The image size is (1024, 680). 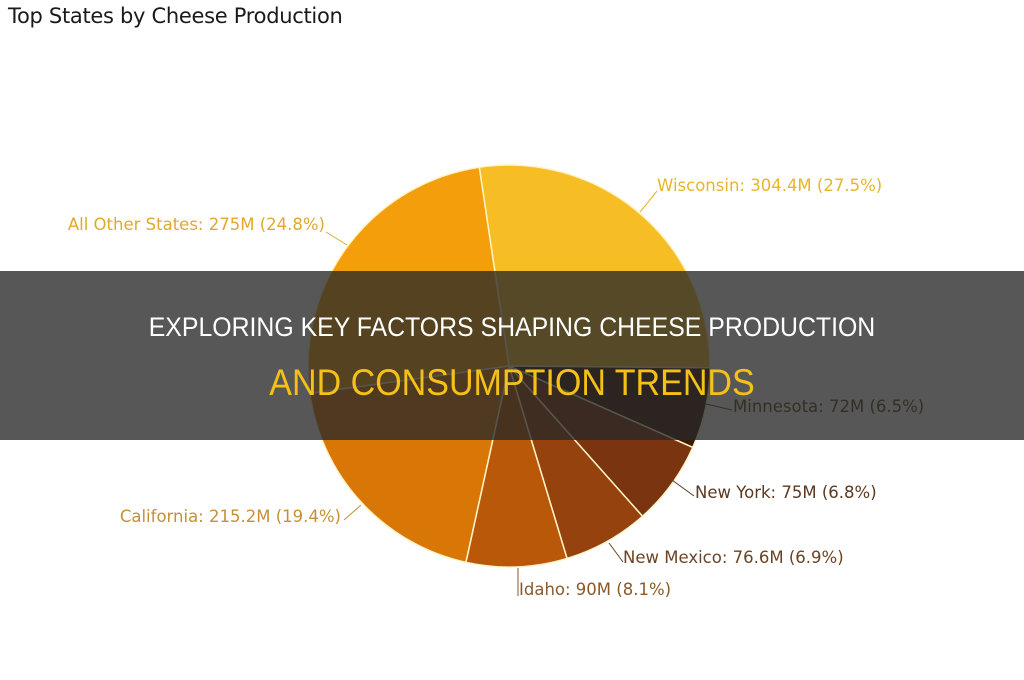 I want to click on slice-label: New York: 75M (6.8%), so click(x=786, y=492).